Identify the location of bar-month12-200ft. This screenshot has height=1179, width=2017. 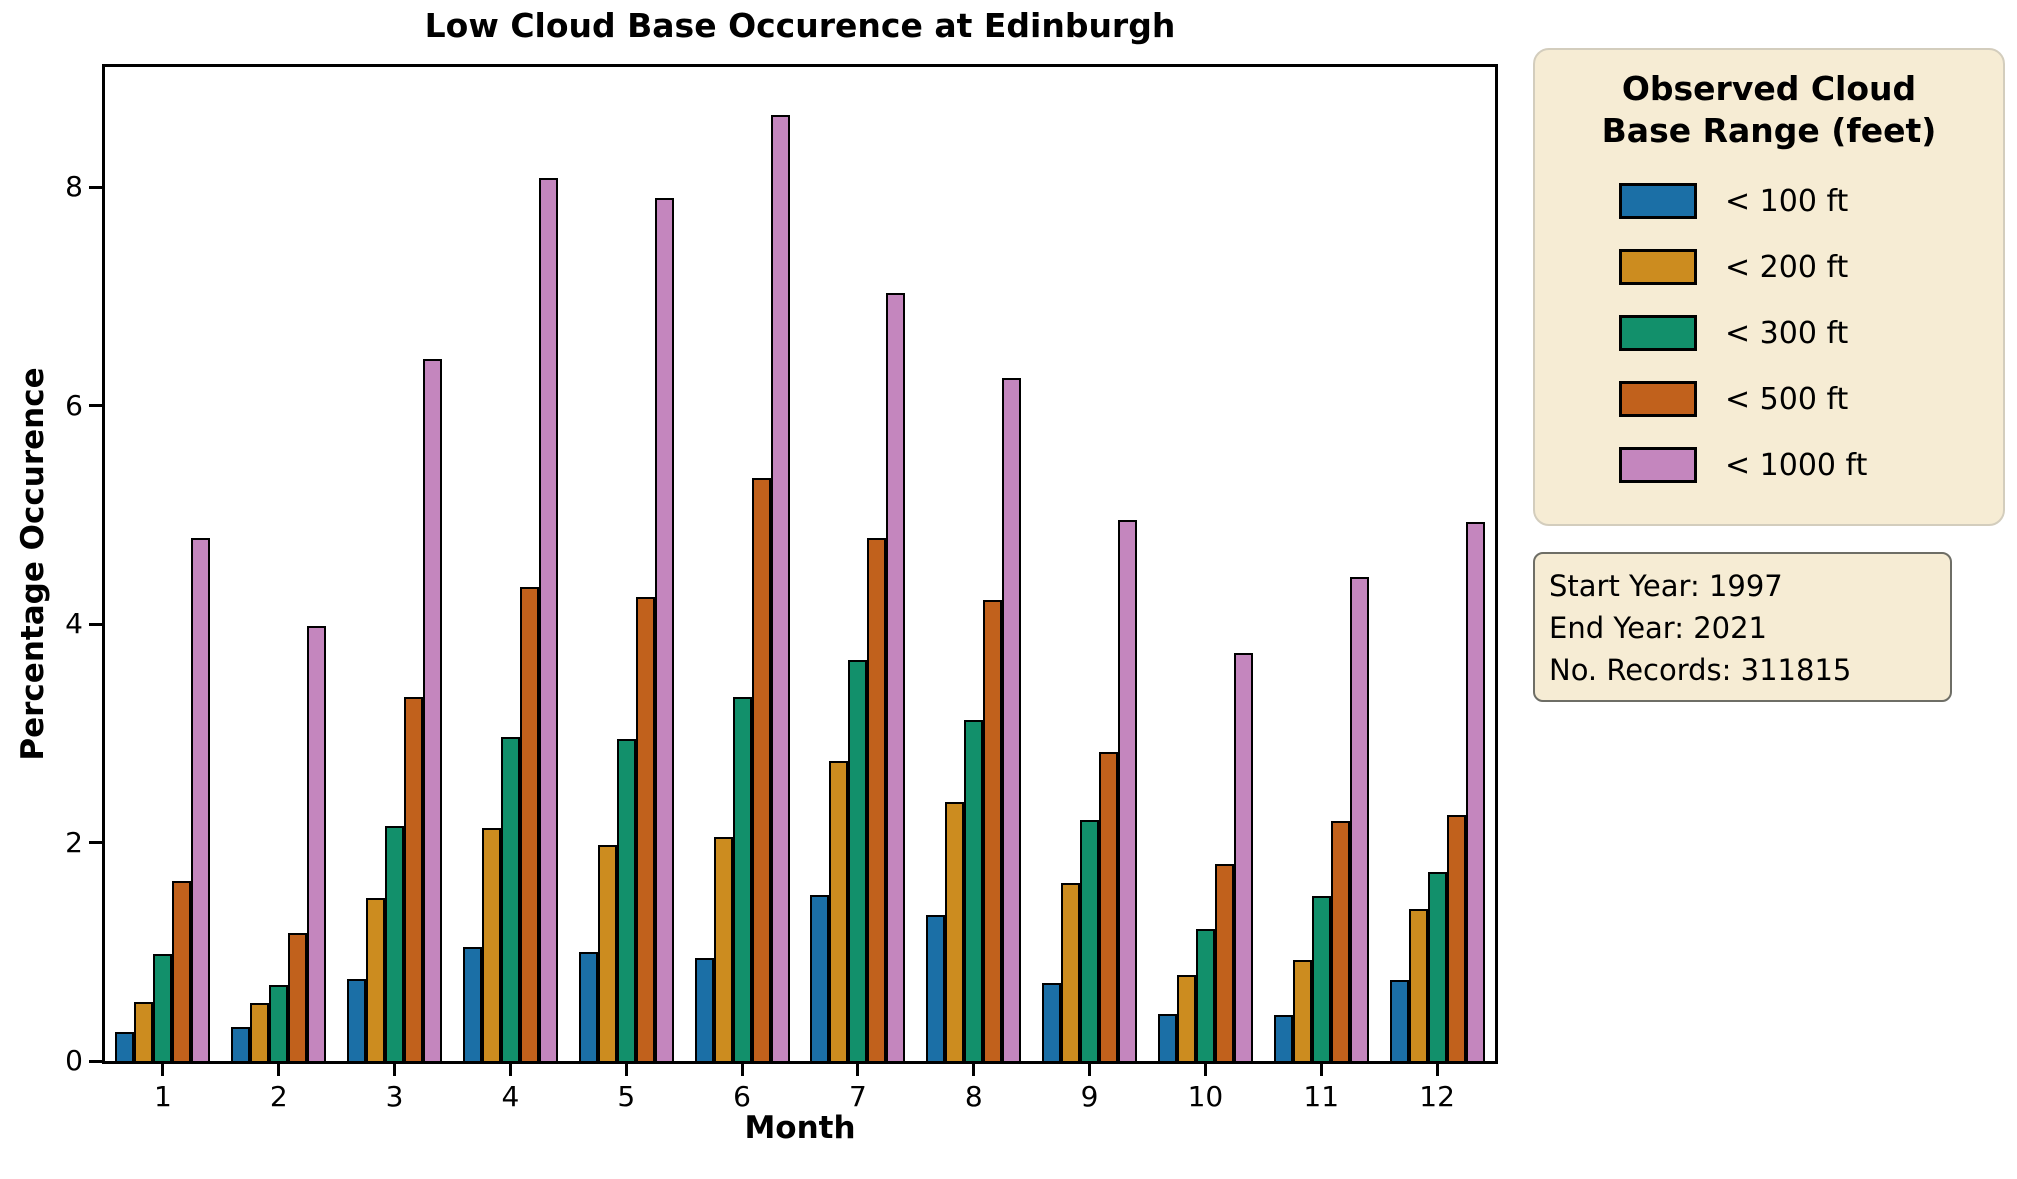
(1418, 985).